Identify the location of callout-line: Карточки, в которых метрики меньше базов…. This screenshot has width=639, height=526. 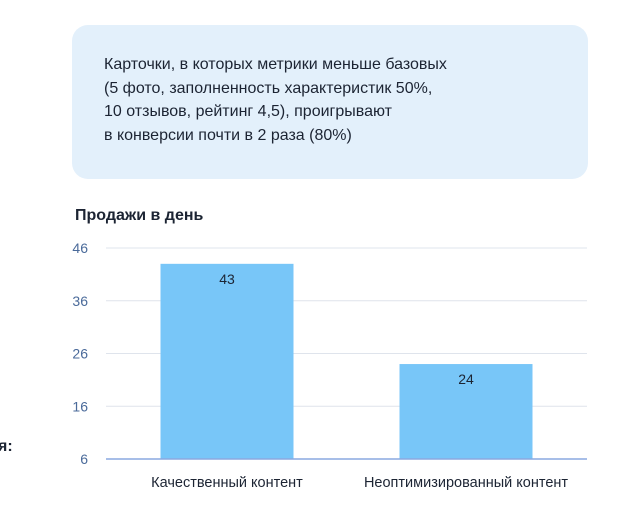
(275, 64).